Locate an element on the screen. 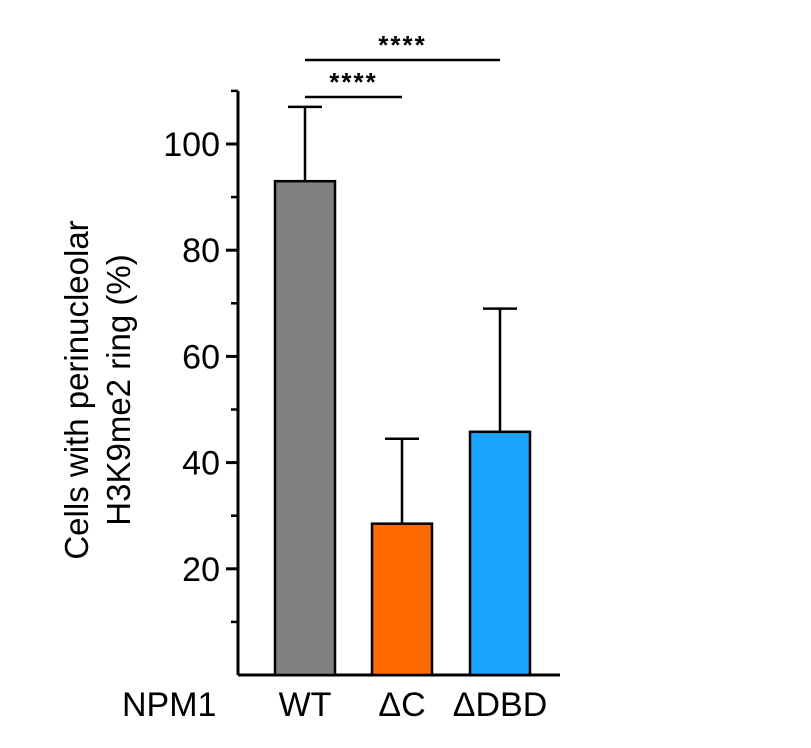  y-tick-label-80: 80 is located at coordinates (201, 251).